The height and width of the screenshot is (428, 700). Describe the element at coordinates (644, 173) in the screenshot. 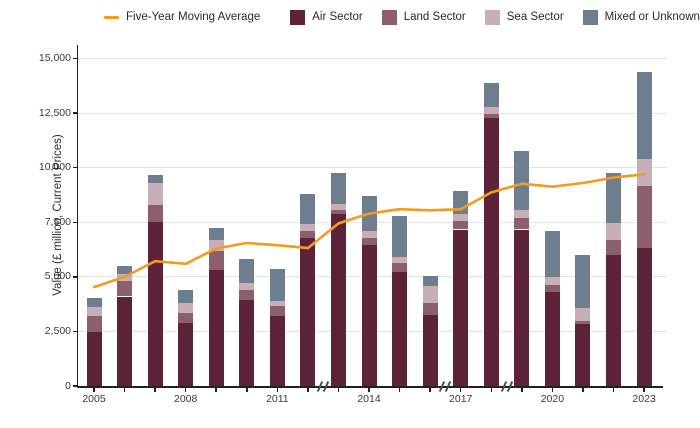

I see `bar-segment-sea-sector-2023` at that location.